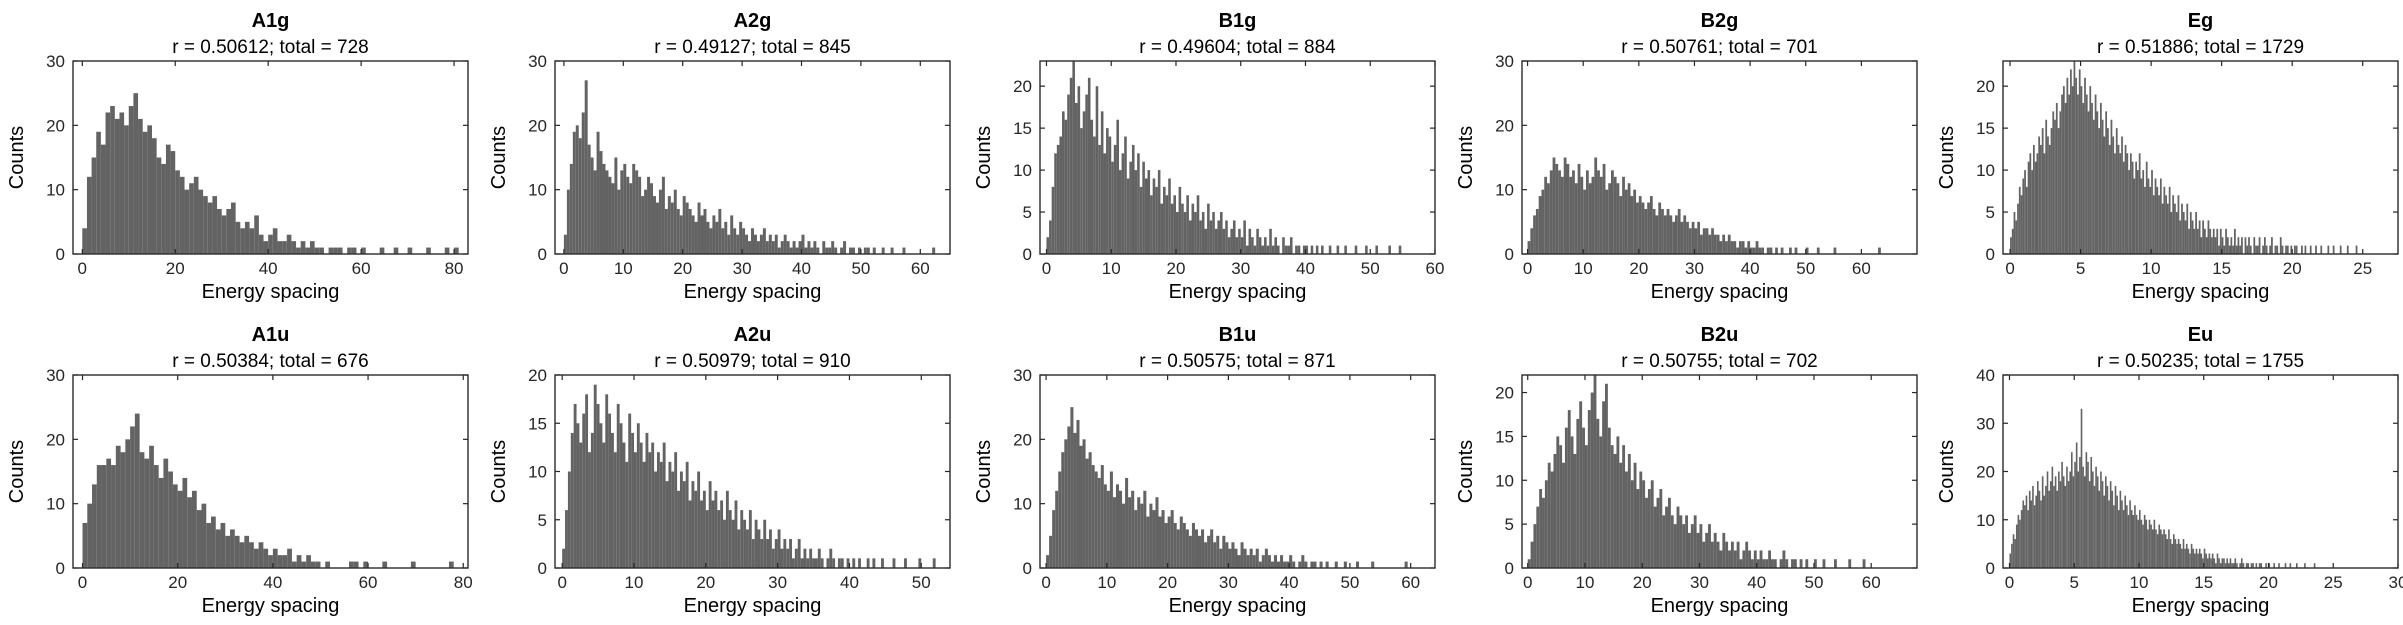 Image resolution: width=2403 pixels, height=625 pixels. I want to click on y-tick-label: 10, so click(1022, 504).